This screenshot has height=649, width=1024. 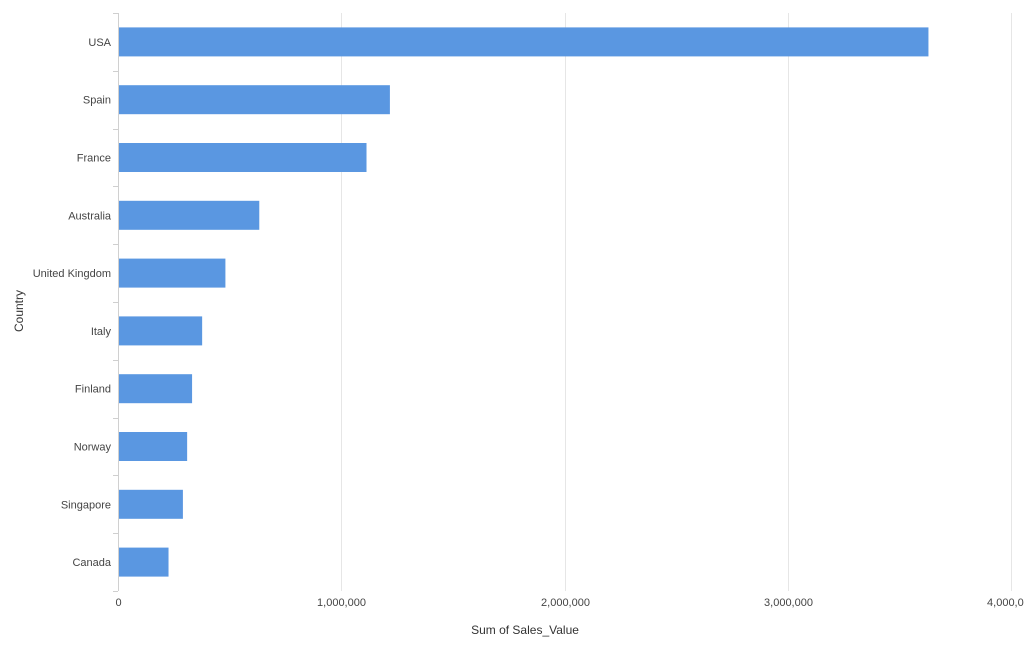 I want to click on x-axis-title: Sum of Sales_Value, so click(x=525, y=630).